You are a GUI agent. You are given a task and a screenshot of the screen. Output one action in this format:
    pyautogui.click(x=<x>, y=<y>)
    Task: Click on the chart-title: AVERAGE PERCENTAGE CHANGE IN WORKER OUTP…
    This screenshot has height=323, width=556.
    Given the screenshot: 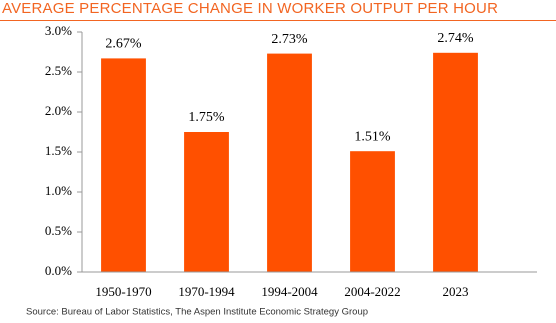 What is the action you would take?
    pyautogui.click(x=250, y=8)
    